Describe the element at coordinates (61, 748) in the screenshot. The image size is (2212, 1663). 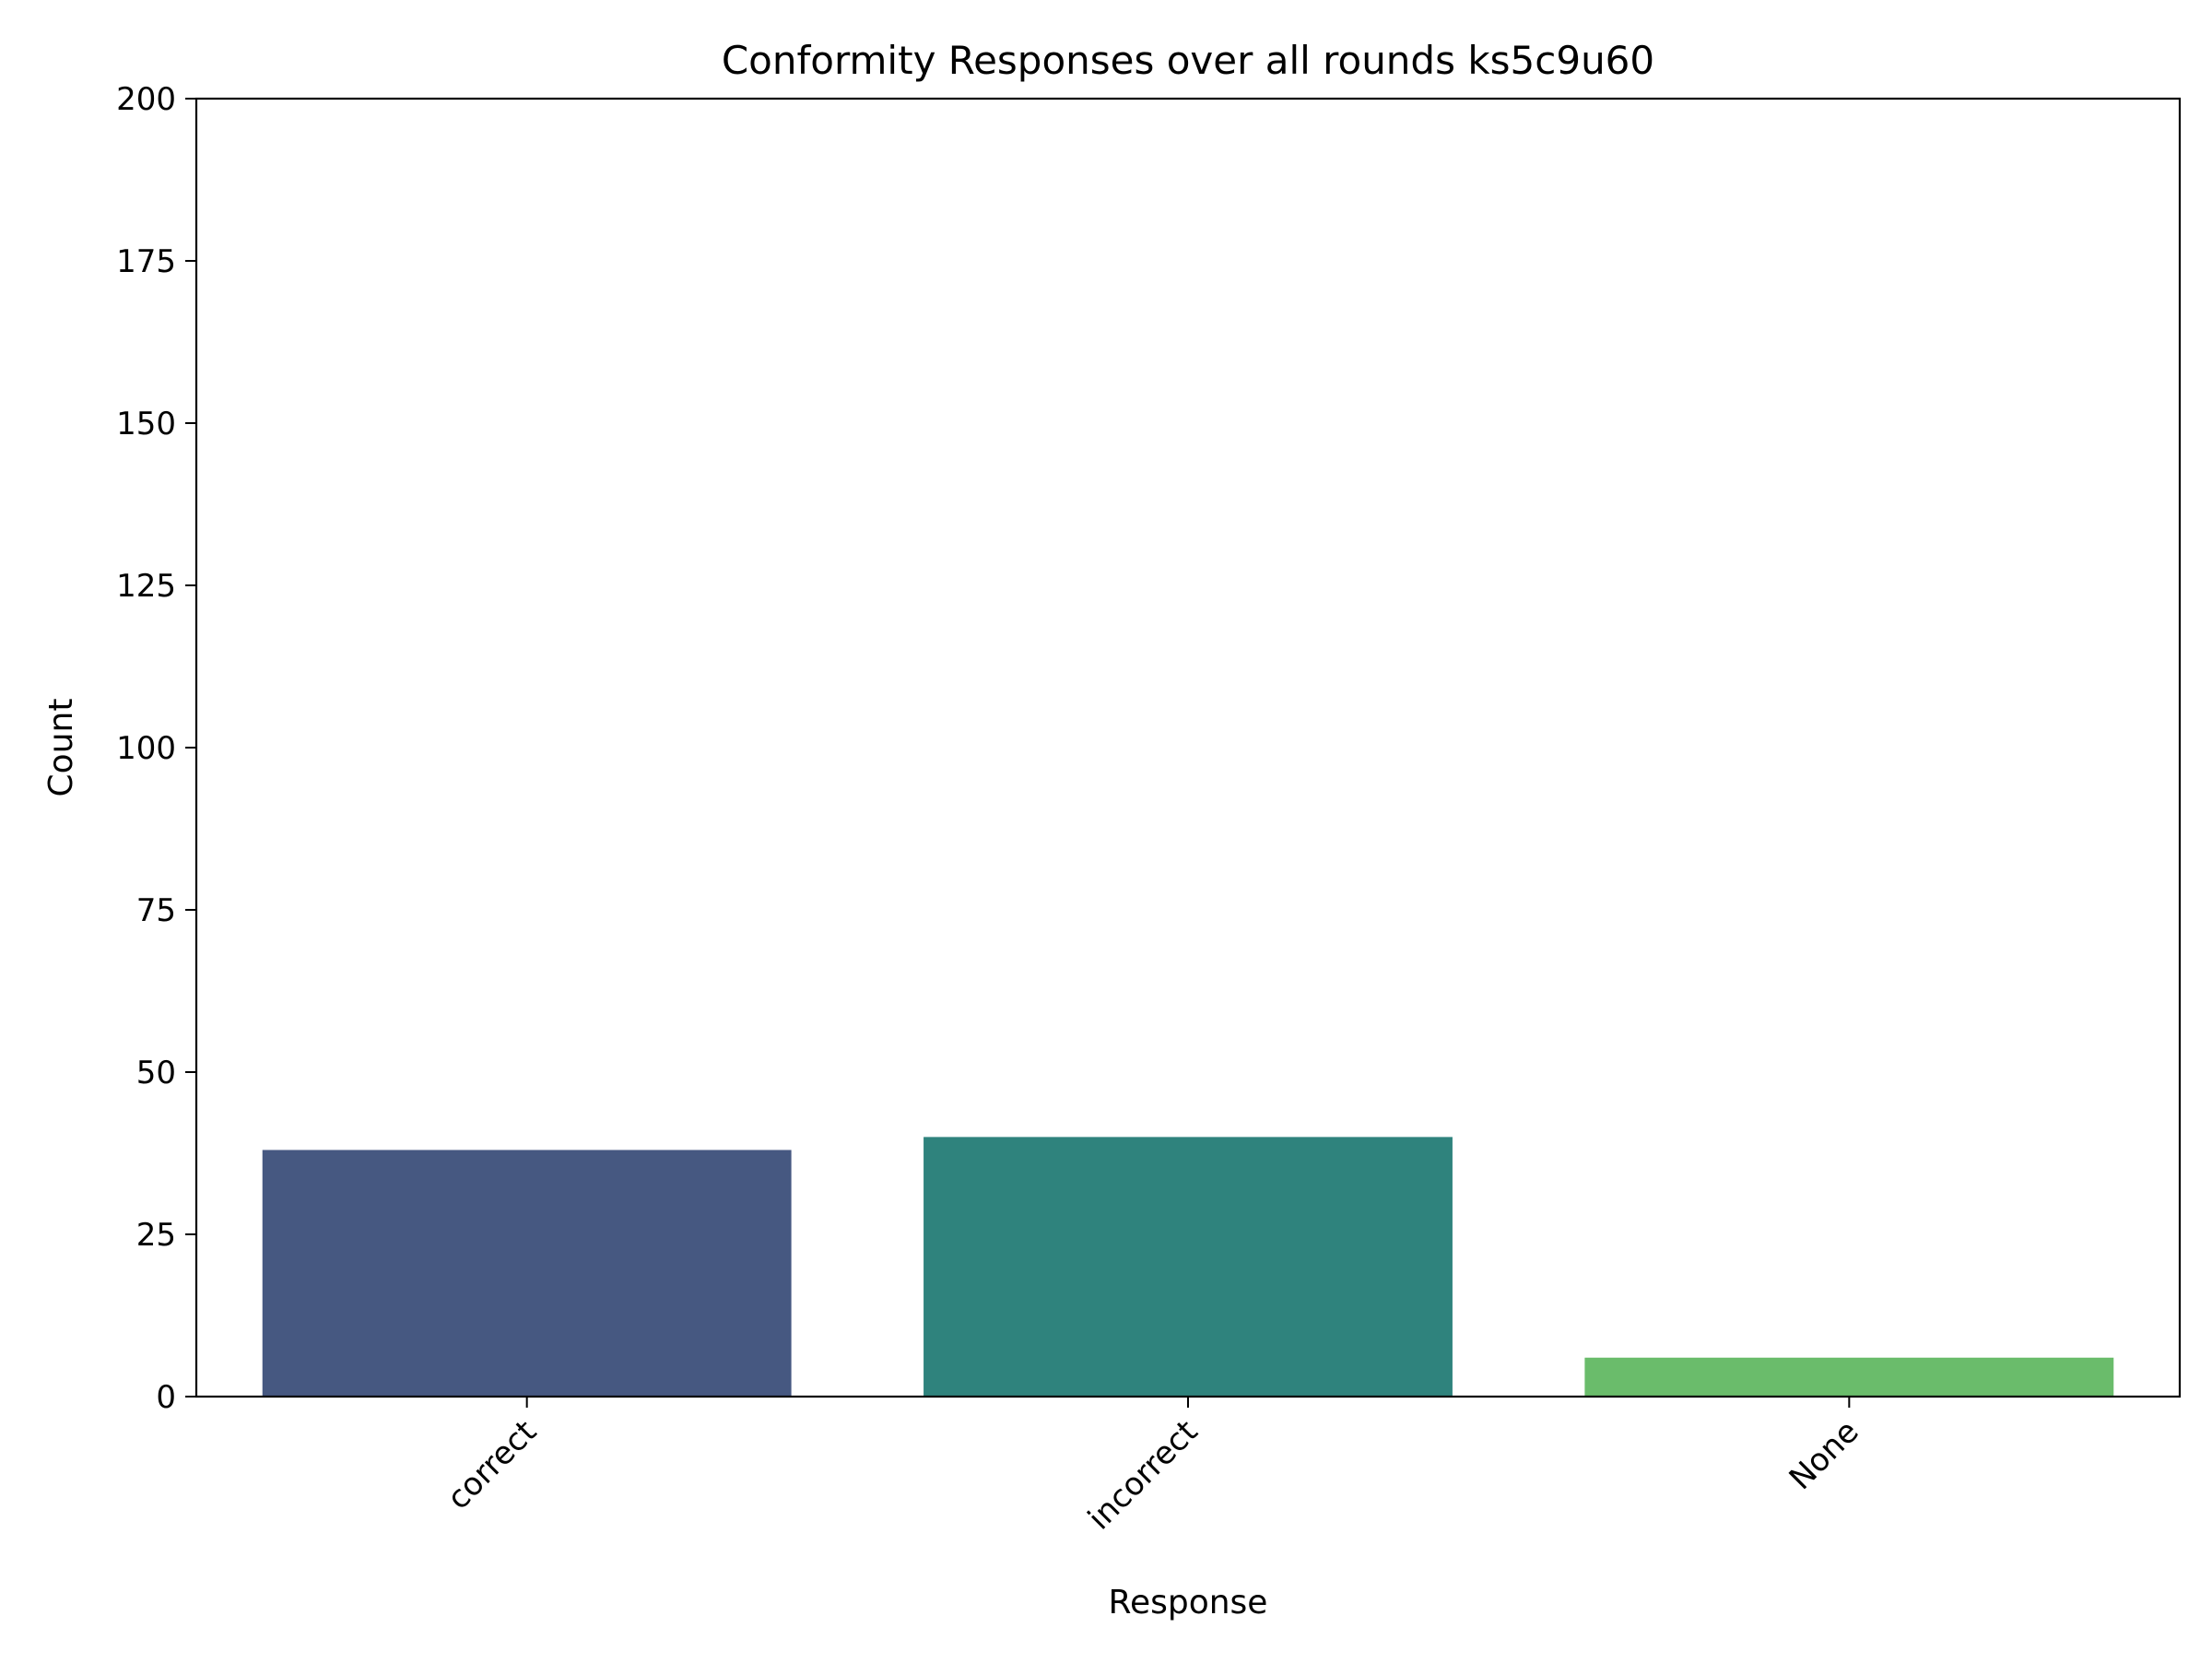
I see `y-axis-label: Count` at that location.